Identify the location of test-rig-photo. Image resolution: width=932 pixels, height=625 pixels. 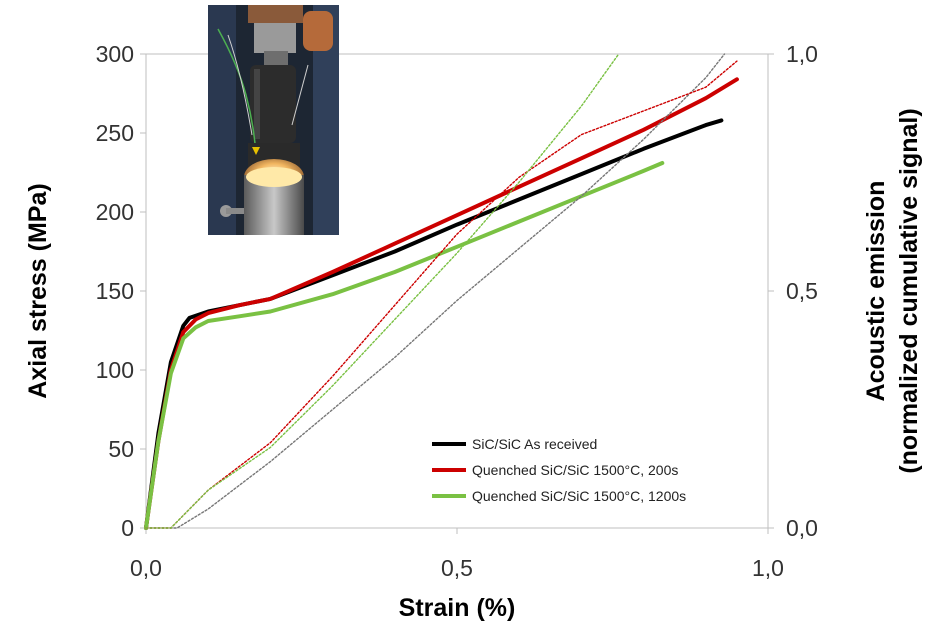
(273, 120).